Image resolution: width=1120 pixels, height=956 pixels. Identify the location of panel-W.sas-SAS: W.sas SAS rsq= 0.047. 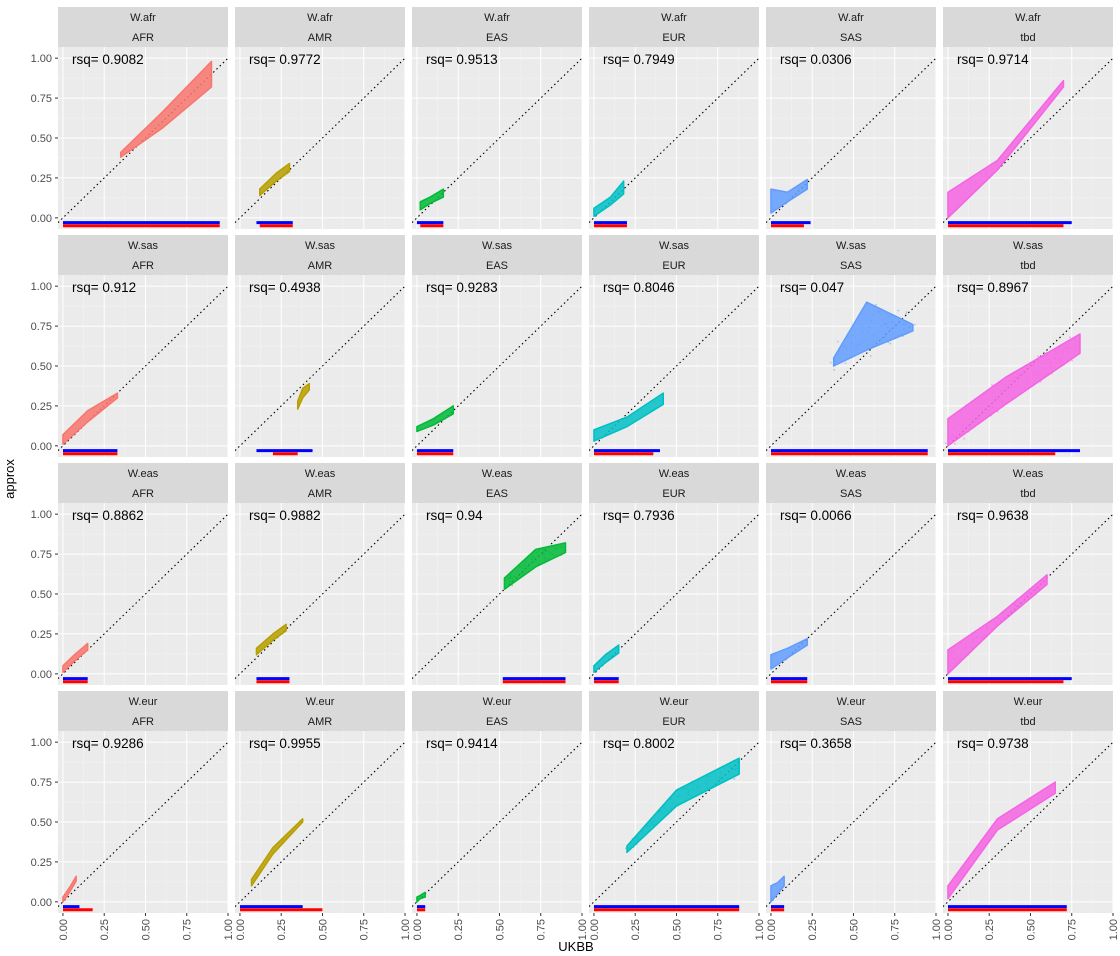
(851, 346).